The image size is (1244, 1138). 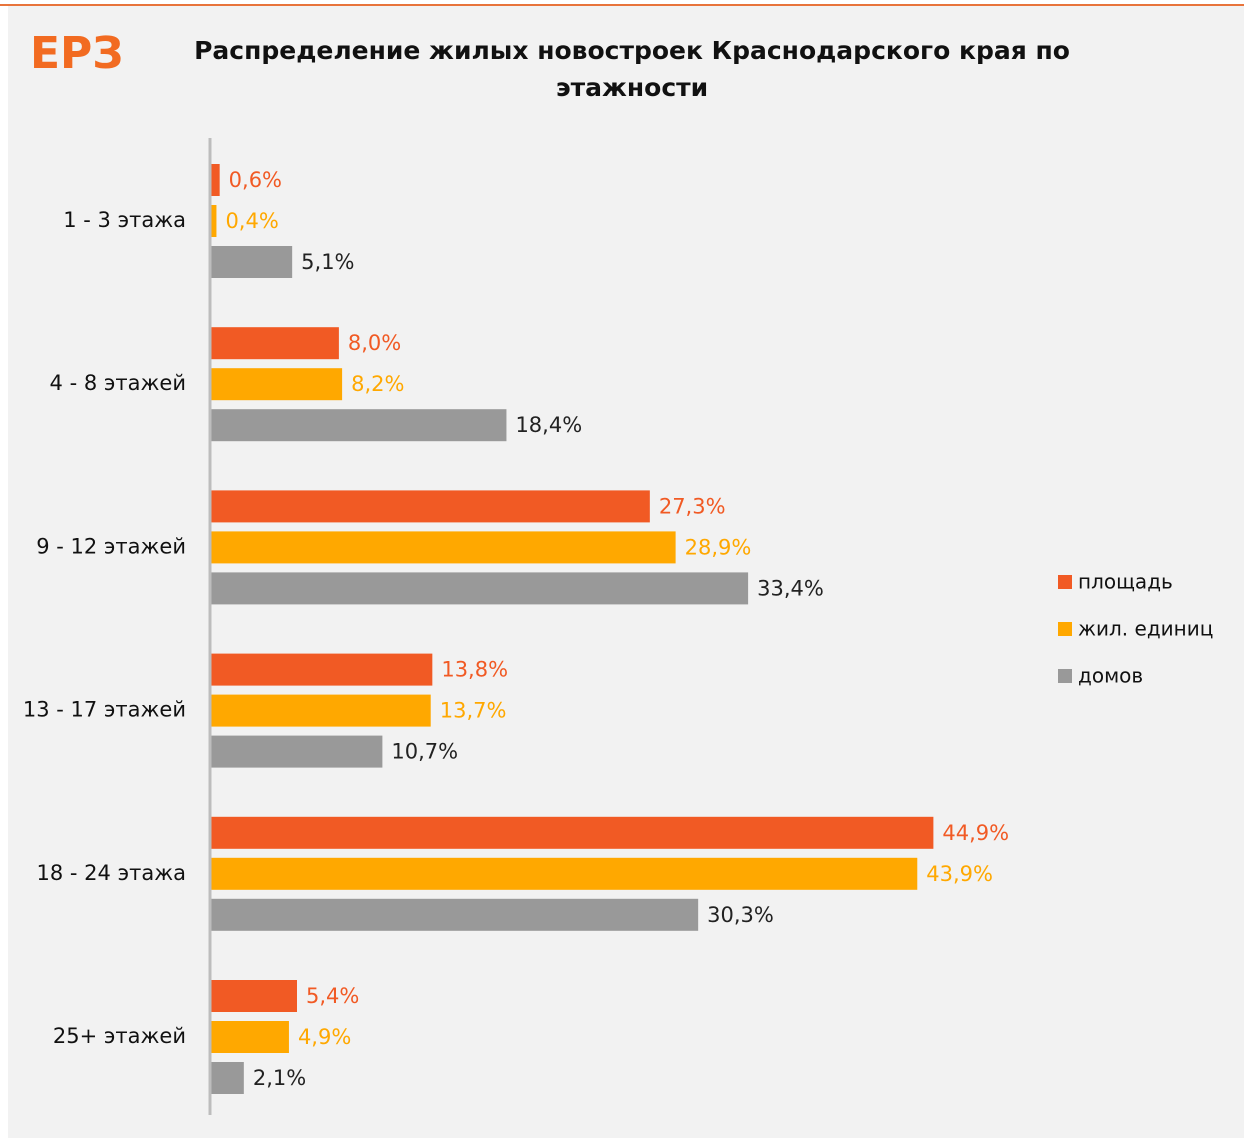 What do you see at coordinates (377, 384) in the screenshot?
I see `data-label: 8,2%` at bounding box center [377, 384].